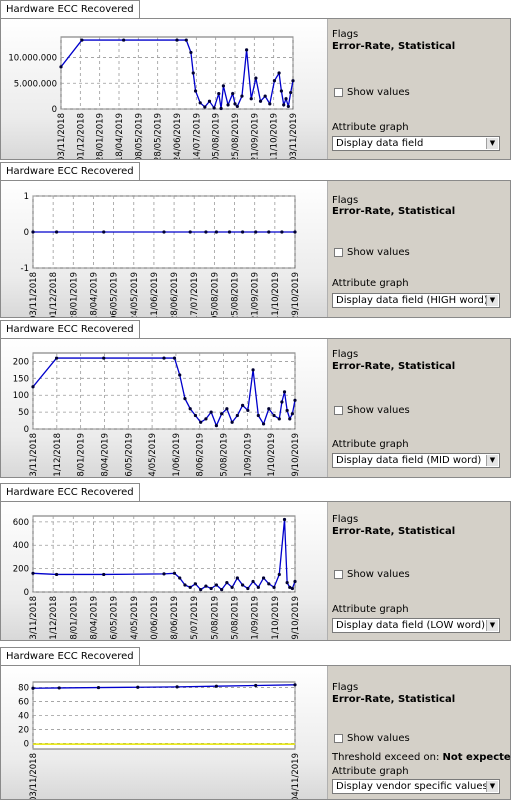 Image resolution: width=511 pixels, height=800 pixels. I want to click on y-tick-label: 80, so click(23, 689).